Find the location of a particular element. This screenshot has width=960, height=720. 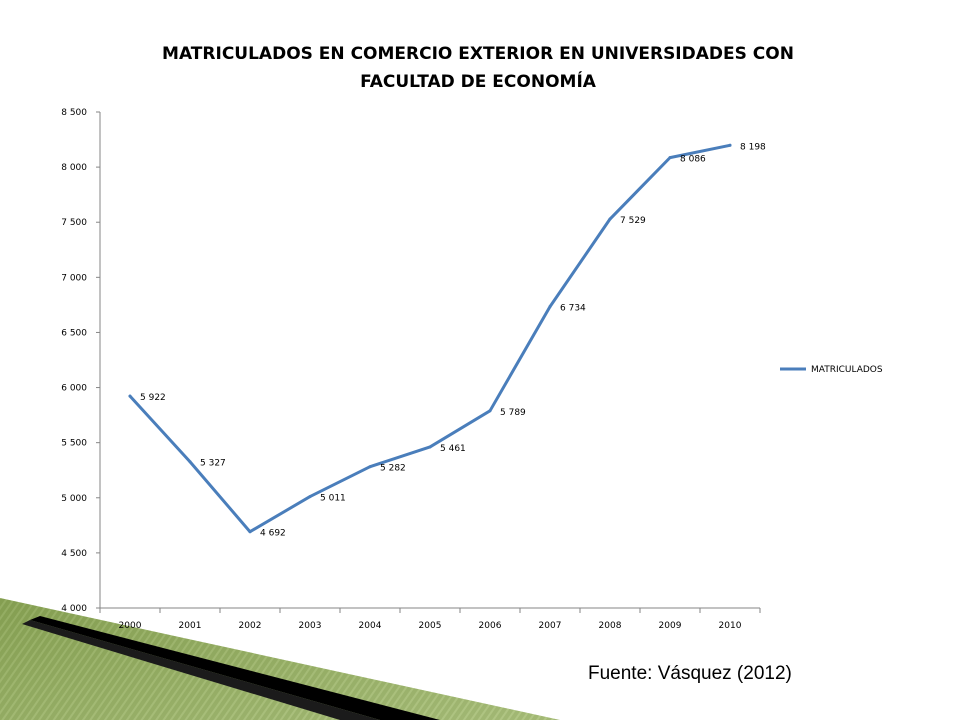

y-tick-label: 5 000 is located at coordinates (74, 499).